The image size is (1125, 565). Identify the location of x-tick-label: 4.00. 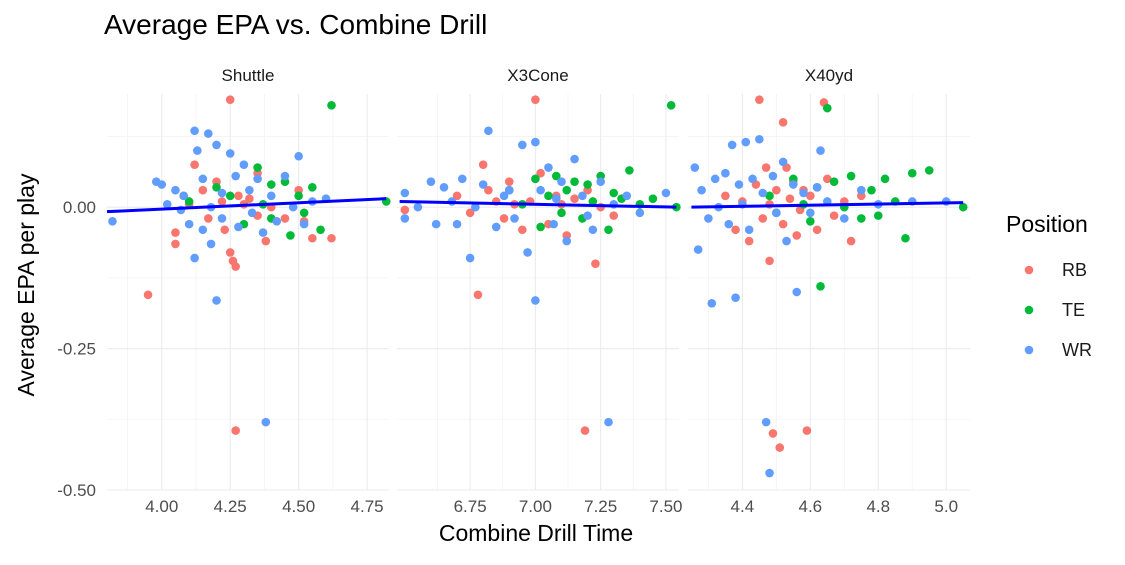
(161, 506).